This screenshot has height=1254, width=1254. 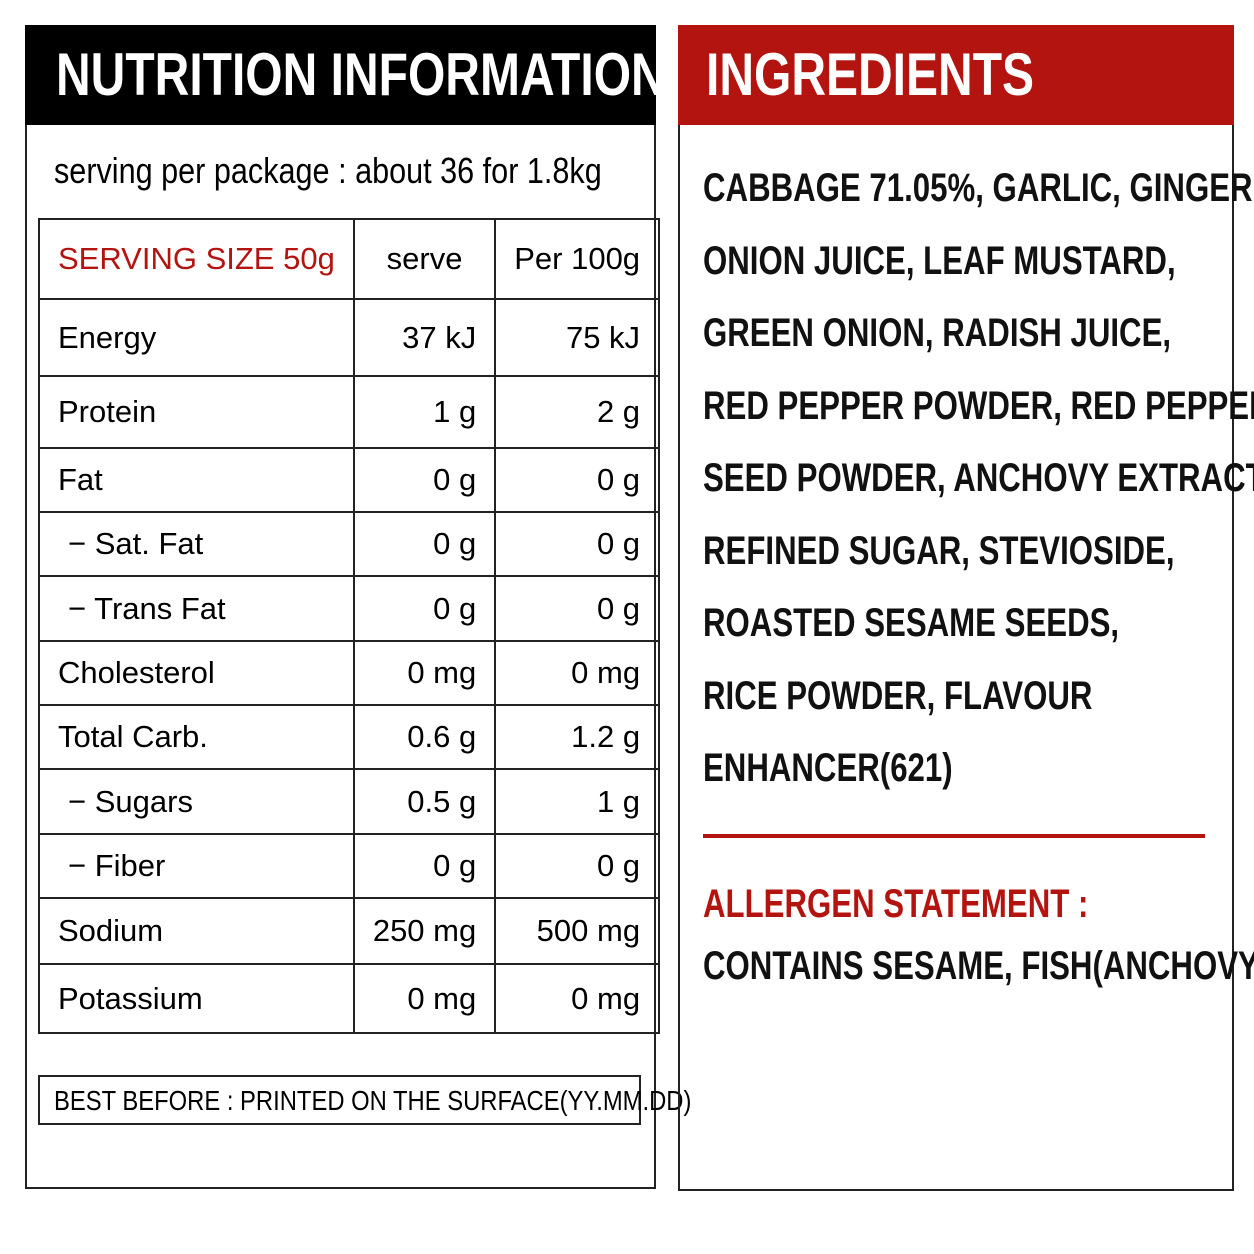 I want to click on row-label: Total Carb., so click(x=196, y=737).